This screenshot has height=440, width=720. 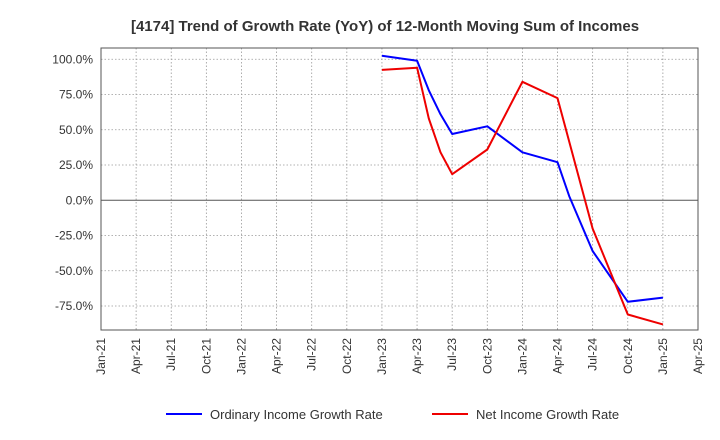 I want to click on x-tick-label: Apr-21, so click(x=136, y=356).